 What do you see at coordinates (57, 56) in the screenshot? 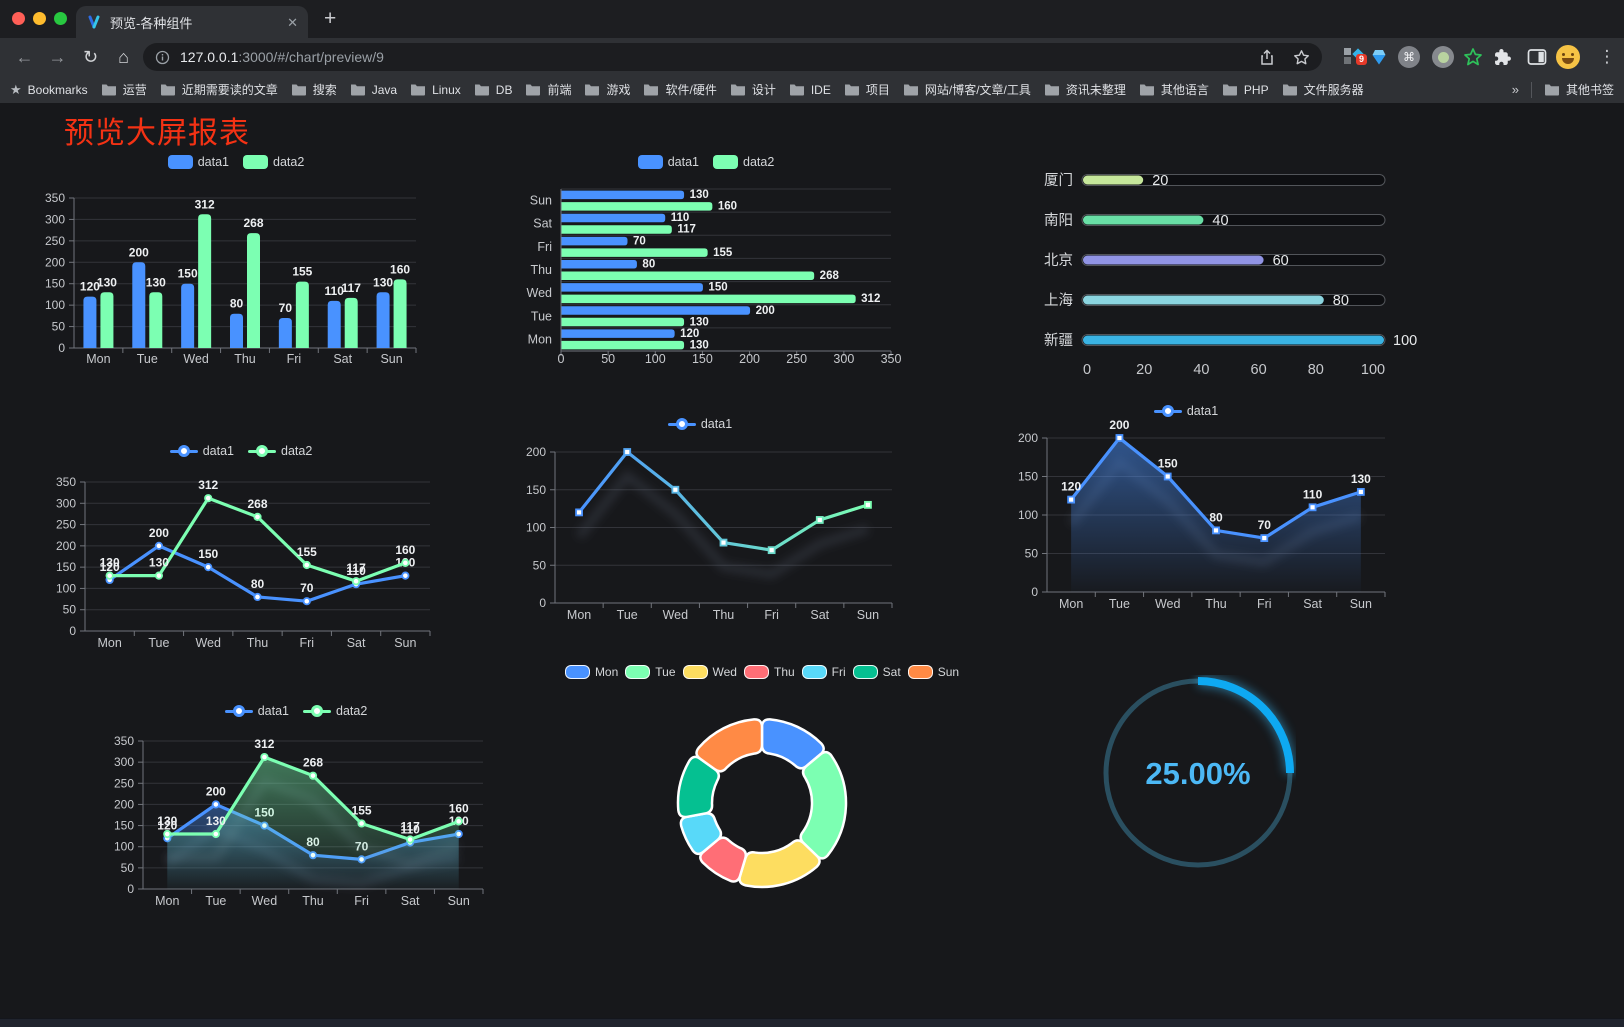
I see `forward-icon: →` at bounding box center [57, 56].